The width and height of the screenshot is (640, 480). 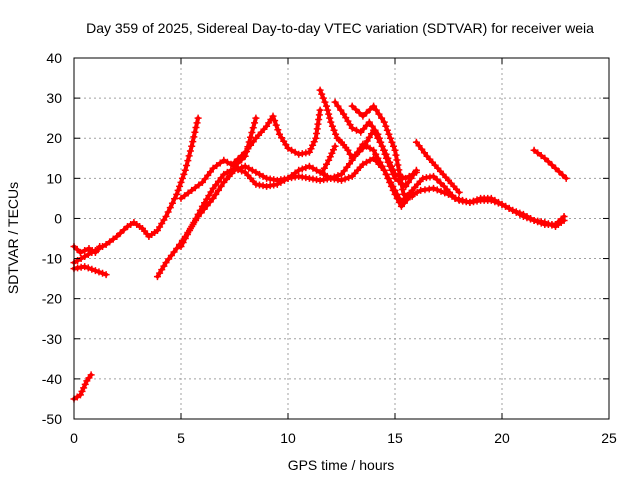 I want to click on x-tick-label: 5, so click(x=181, y=438).